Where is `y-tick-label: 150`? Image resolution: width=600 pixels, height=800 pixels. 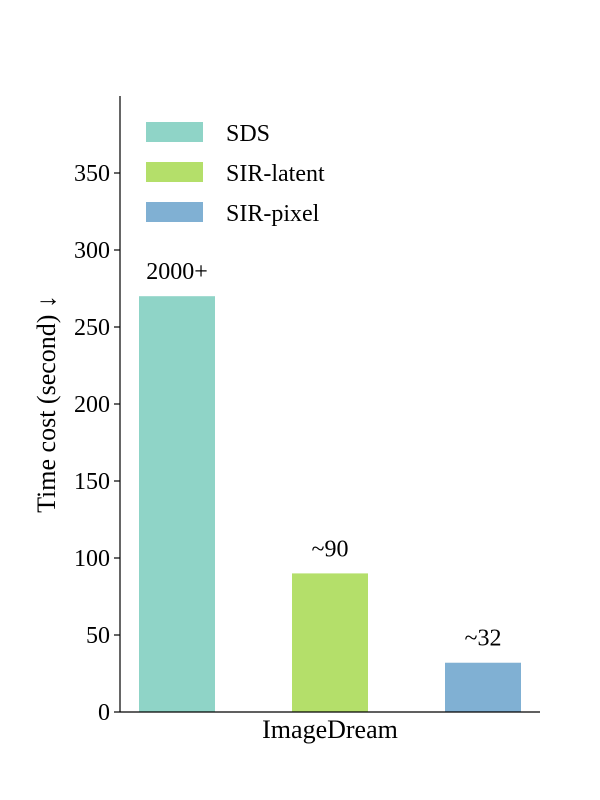 y-tick-label: 150 is located at coordinates (92, 482).